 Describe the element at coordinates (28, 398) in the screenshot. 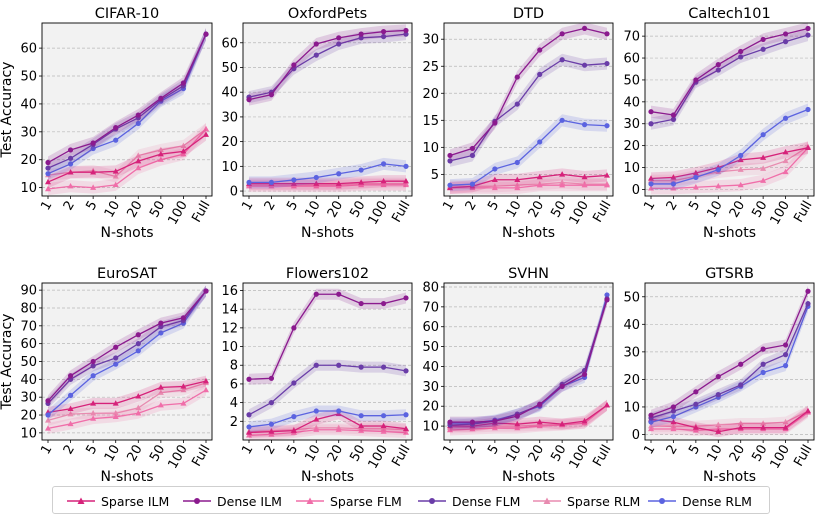

I see `y-tick-label: 30` at that location.